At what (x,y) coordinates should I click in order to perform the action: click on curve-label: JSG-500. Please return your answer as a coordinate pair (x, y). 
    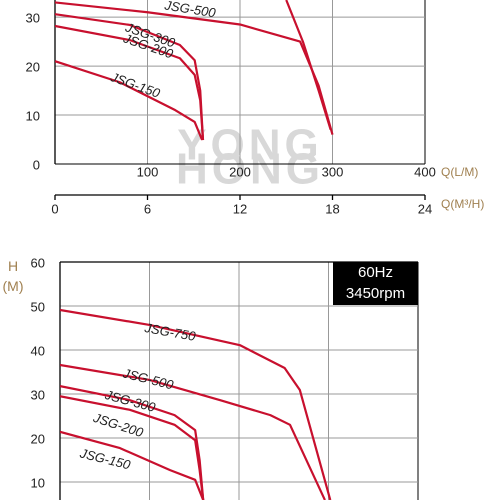
    Looking at the image, I should click on (148, 378).